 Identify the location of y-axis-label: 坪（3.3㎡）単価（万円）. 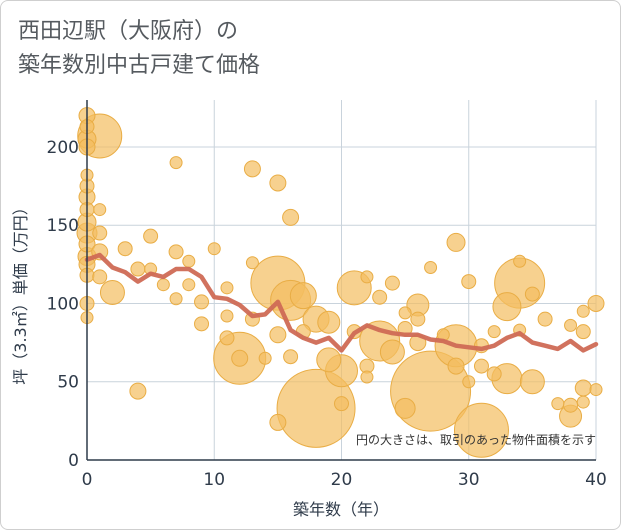
(20, 291).